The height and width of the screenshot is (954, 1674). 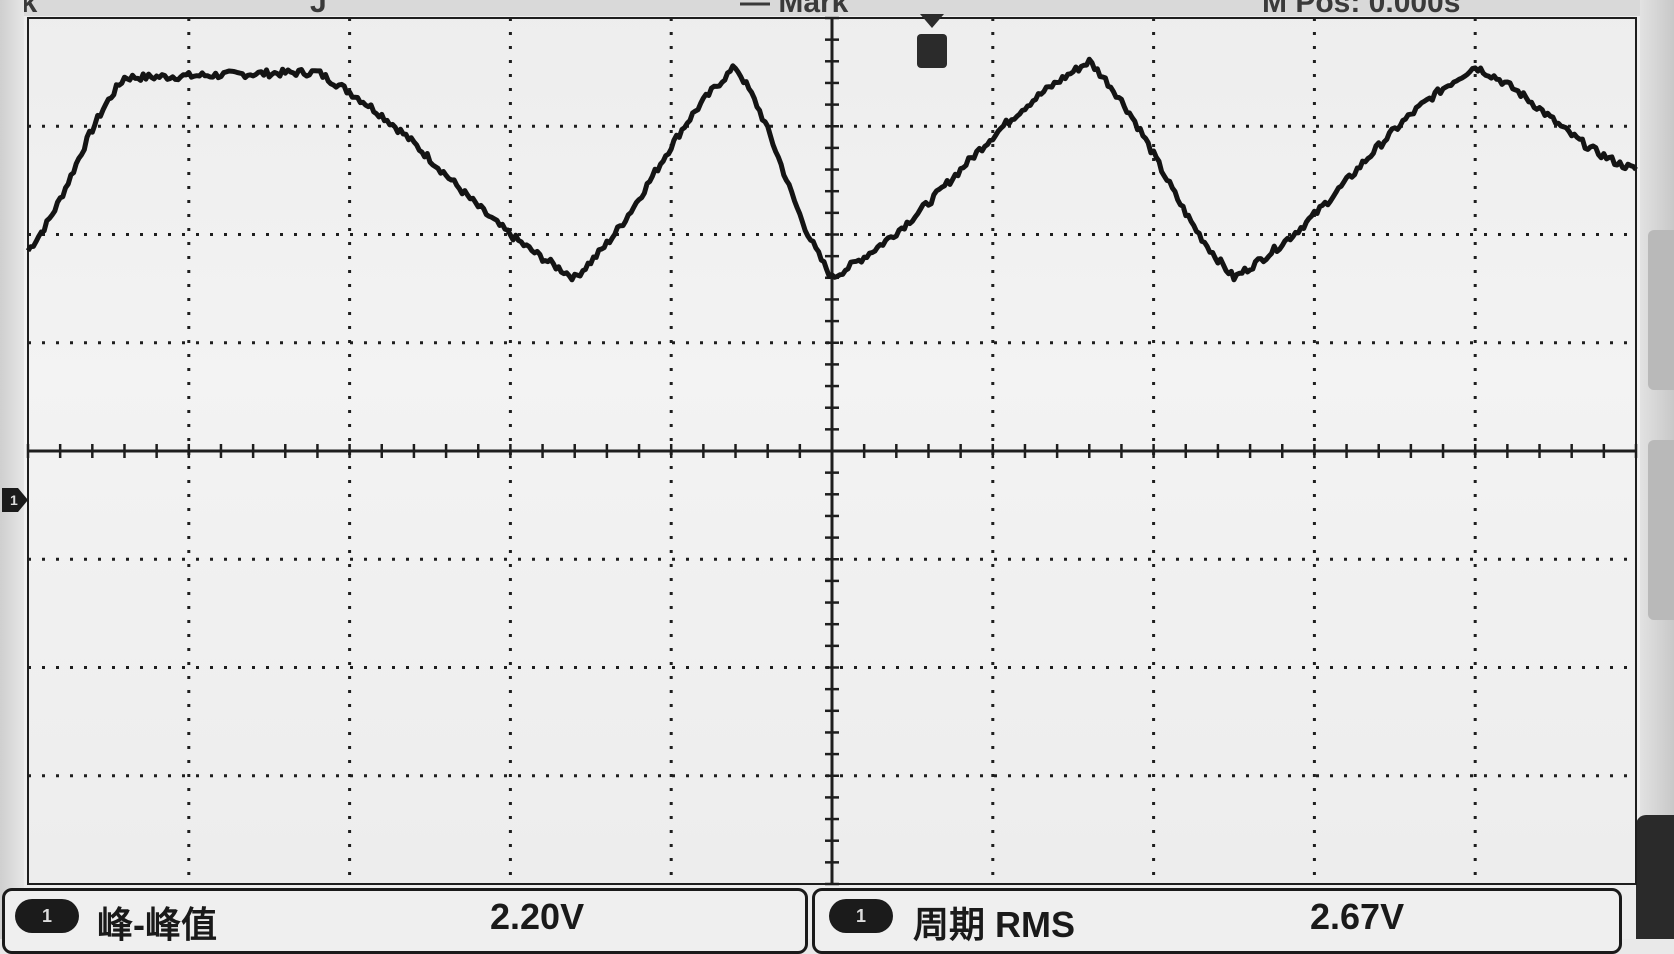 I want to click on trigger-status-fragment: J′, so click(x=322, y=8).